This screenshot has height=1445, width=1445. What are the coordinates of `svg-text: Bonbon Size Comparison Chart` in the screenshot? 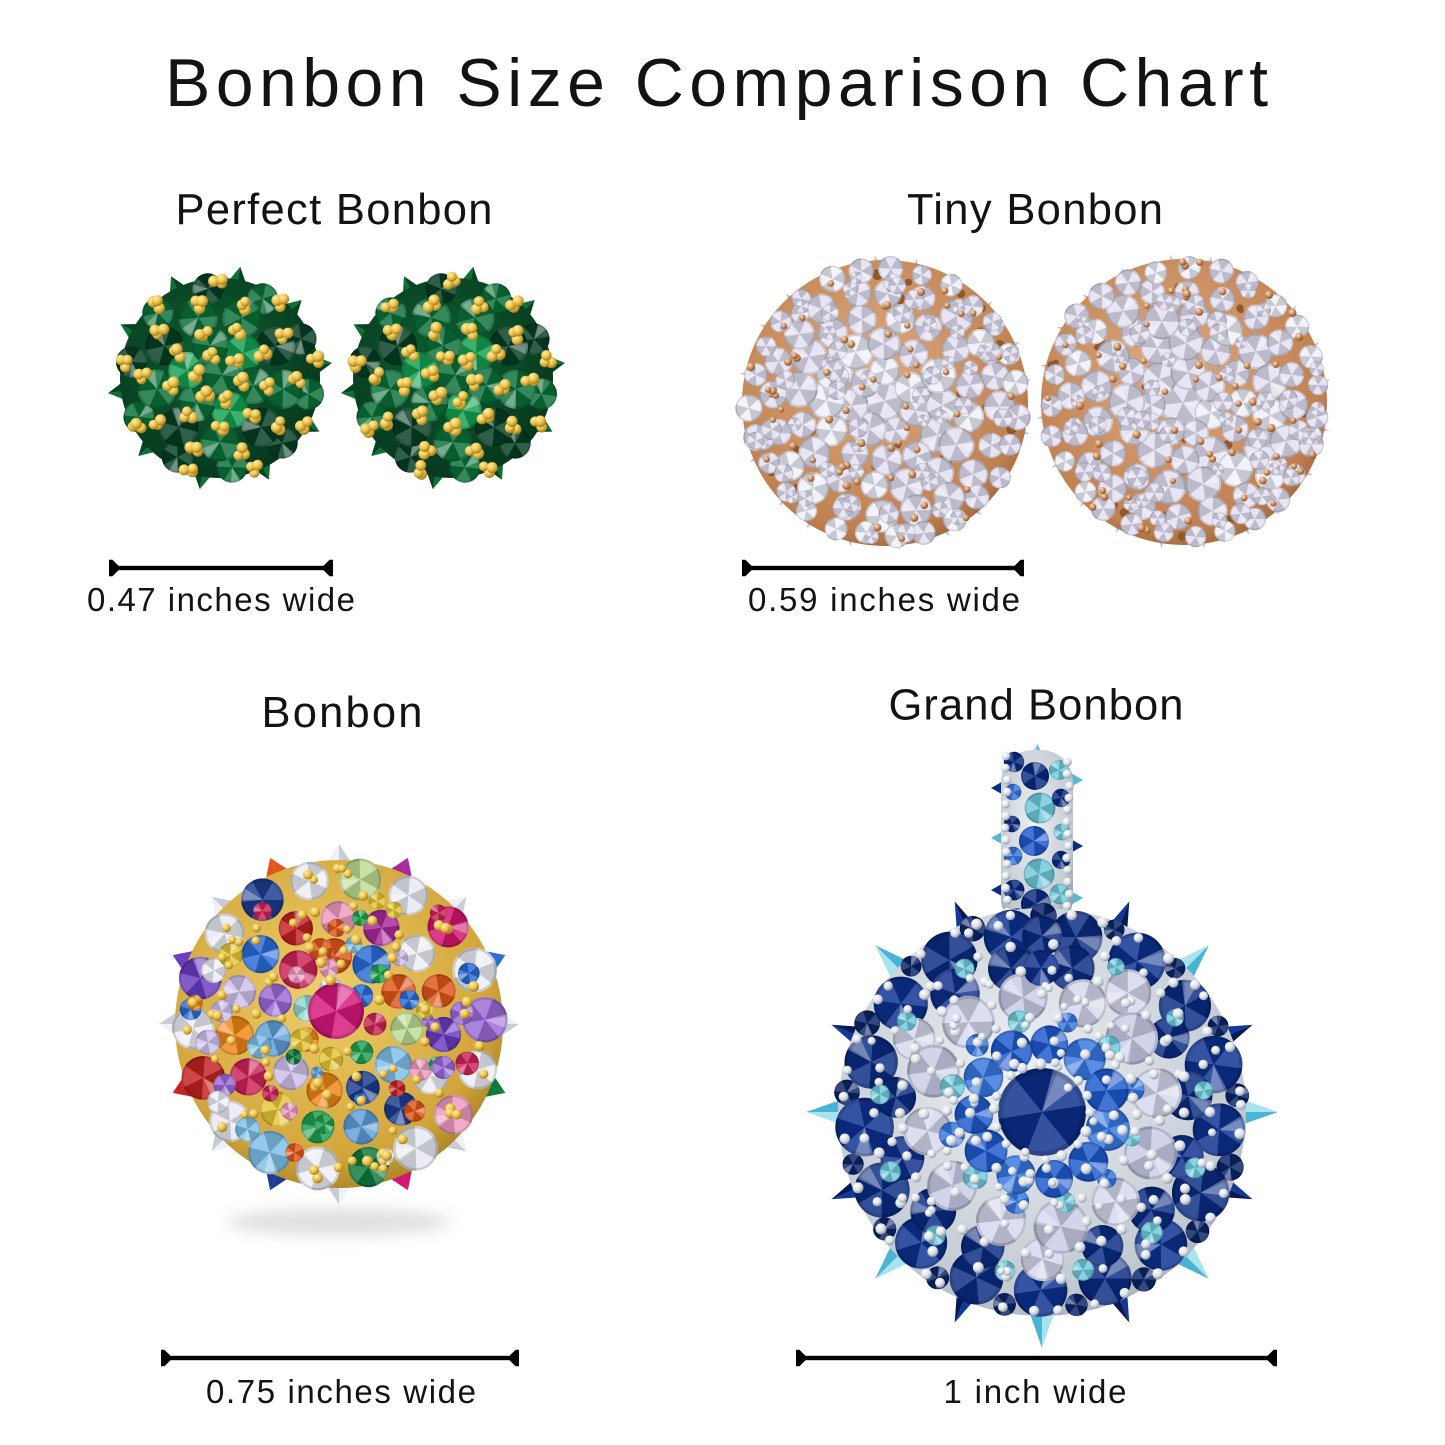 It's located at (716, 83).